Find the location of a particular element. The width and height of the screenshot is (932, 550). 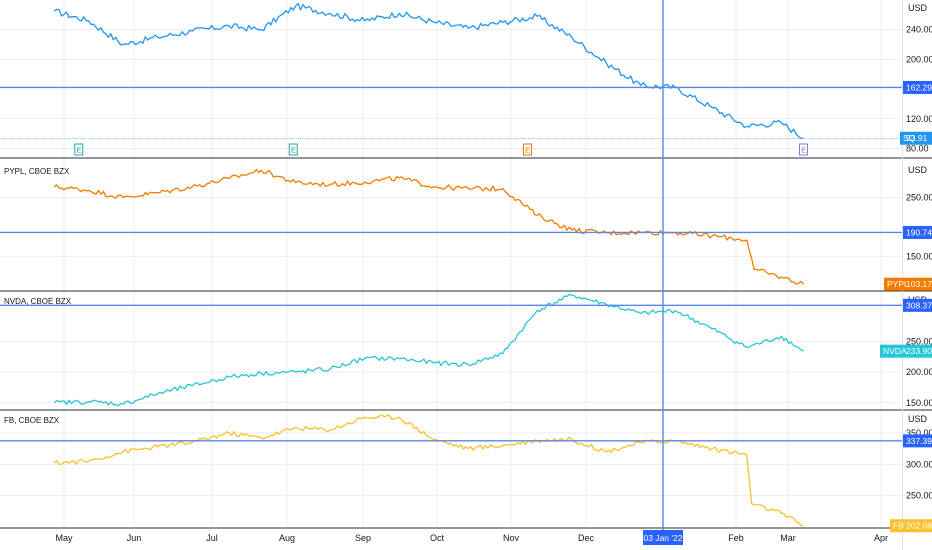

x-tick-apr: Apr is located at coordinates (881, 538).